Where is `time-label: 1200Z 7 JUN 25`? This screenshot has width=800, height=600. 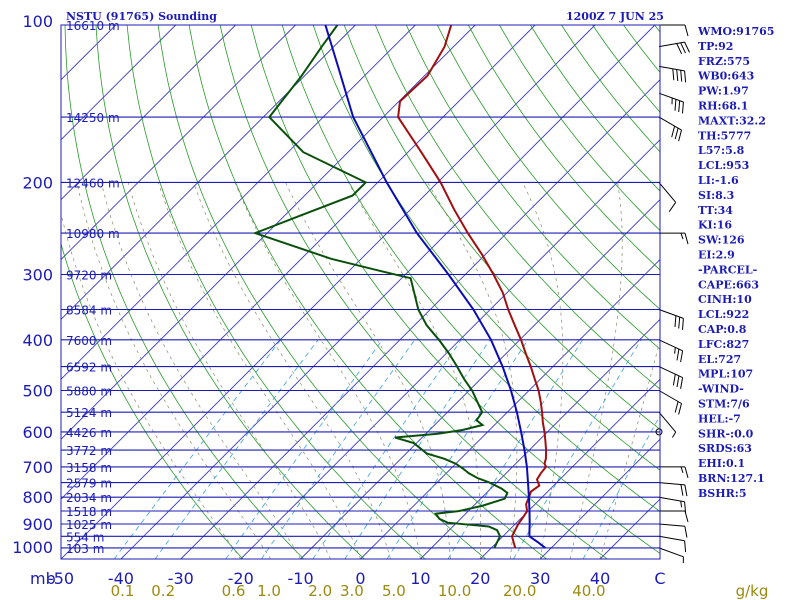
time-label: 1200Z 7 JUN 25 is located at coordinates (615, 16).